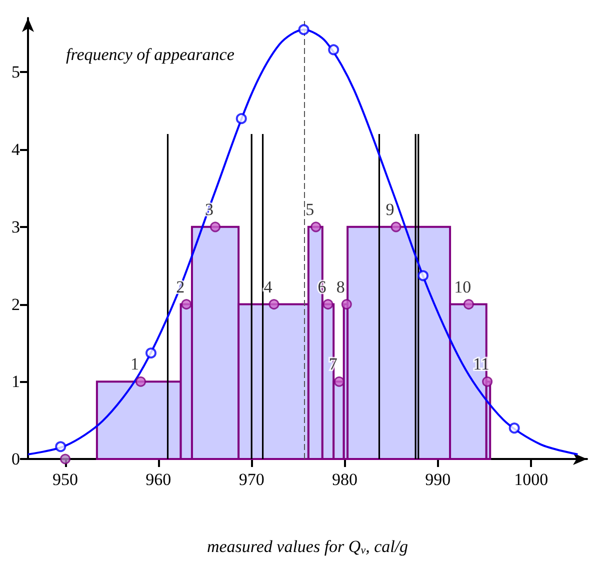 This screenshot has height=579, width=603. I want to click on annotation: 9, so click(390, 209).